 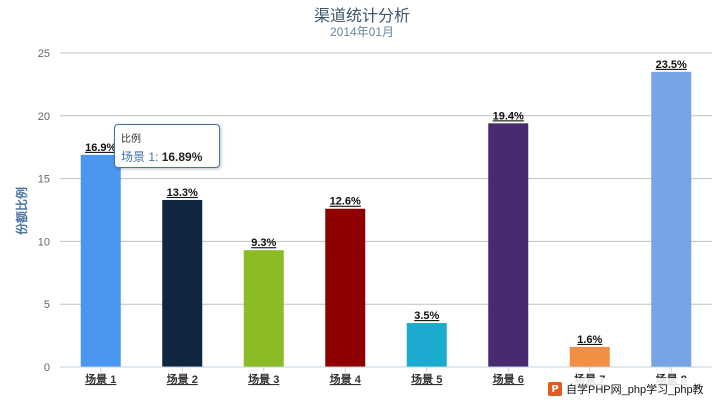 I want to click on y-tick-label: 15, so click(x=44, y=180).